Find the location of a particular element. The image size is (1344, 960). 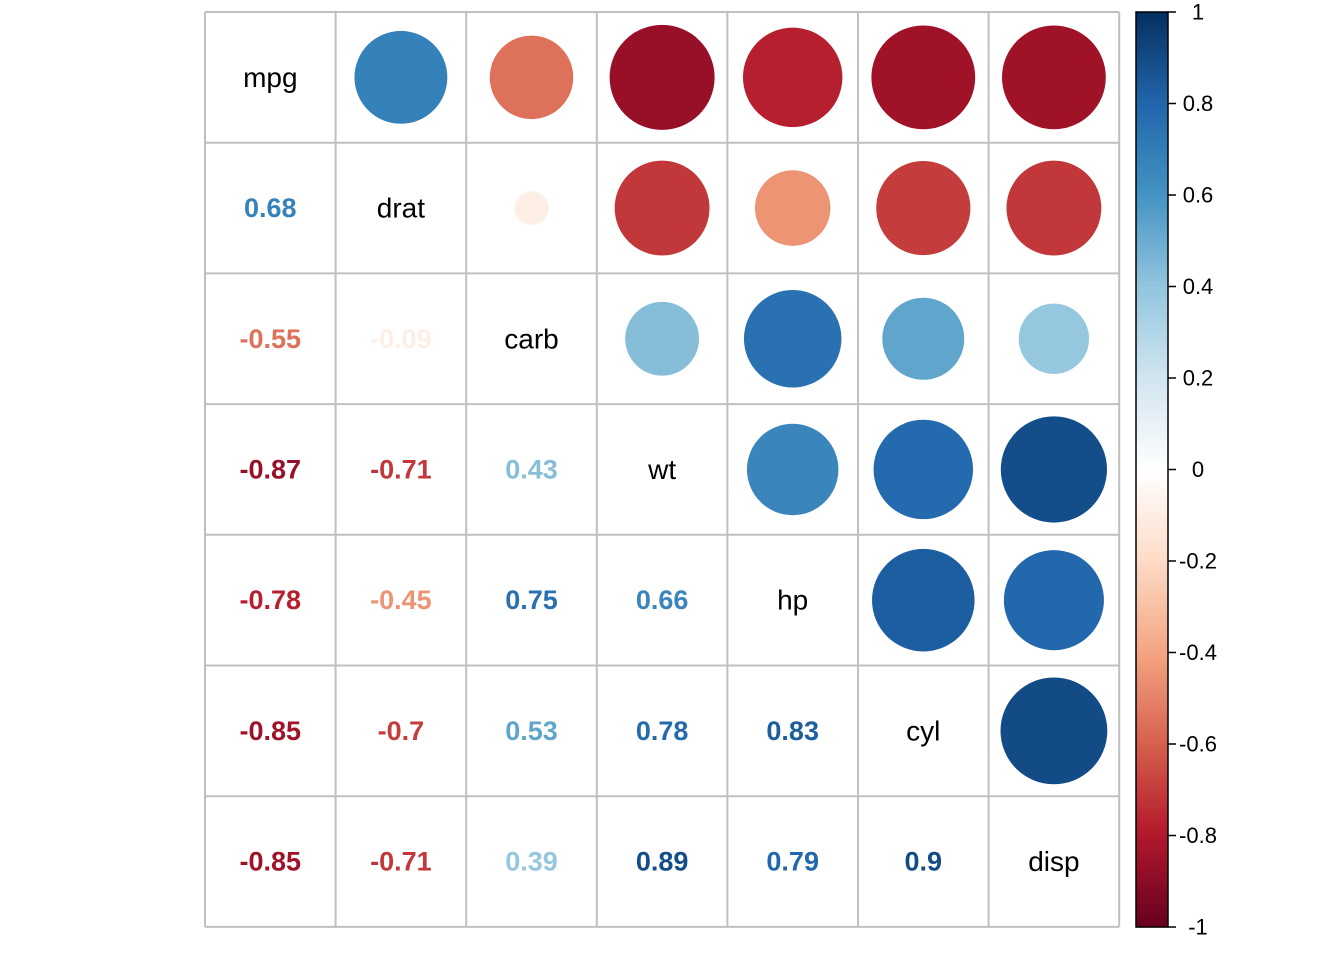

correlation-circle-cyl-disp is located at coordinates (1054, 731).